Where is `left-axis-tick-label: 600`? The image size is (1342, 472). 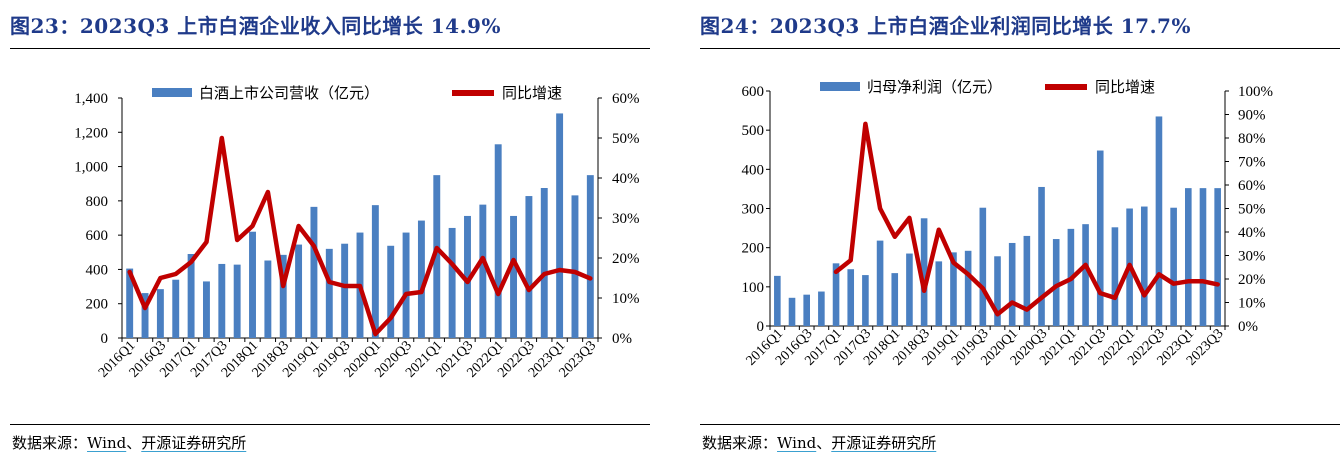 left-axis-tick-label: 600 is located at coordinates (97, 236).